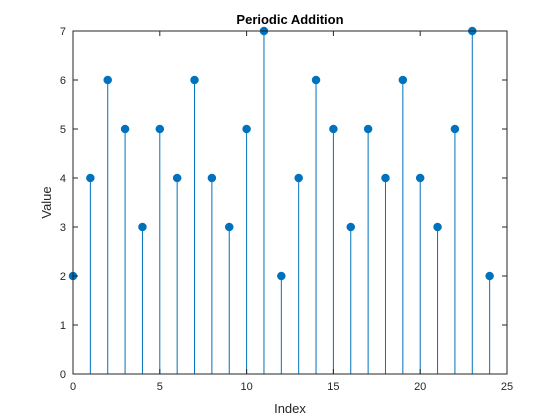 The width and height of the screenshot is (560, 420). What do you see at coordinates (63, 375) in the screenshot?
I see `y-tick-label-0: 0` at bounding box center [63, 375].